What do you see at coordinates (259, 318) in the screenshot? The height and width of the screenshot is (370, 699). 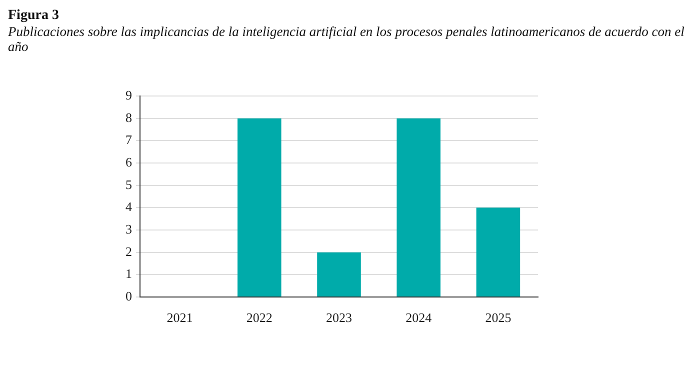 I see `x-tick-label: 2022` at bounding box center [259, 318].